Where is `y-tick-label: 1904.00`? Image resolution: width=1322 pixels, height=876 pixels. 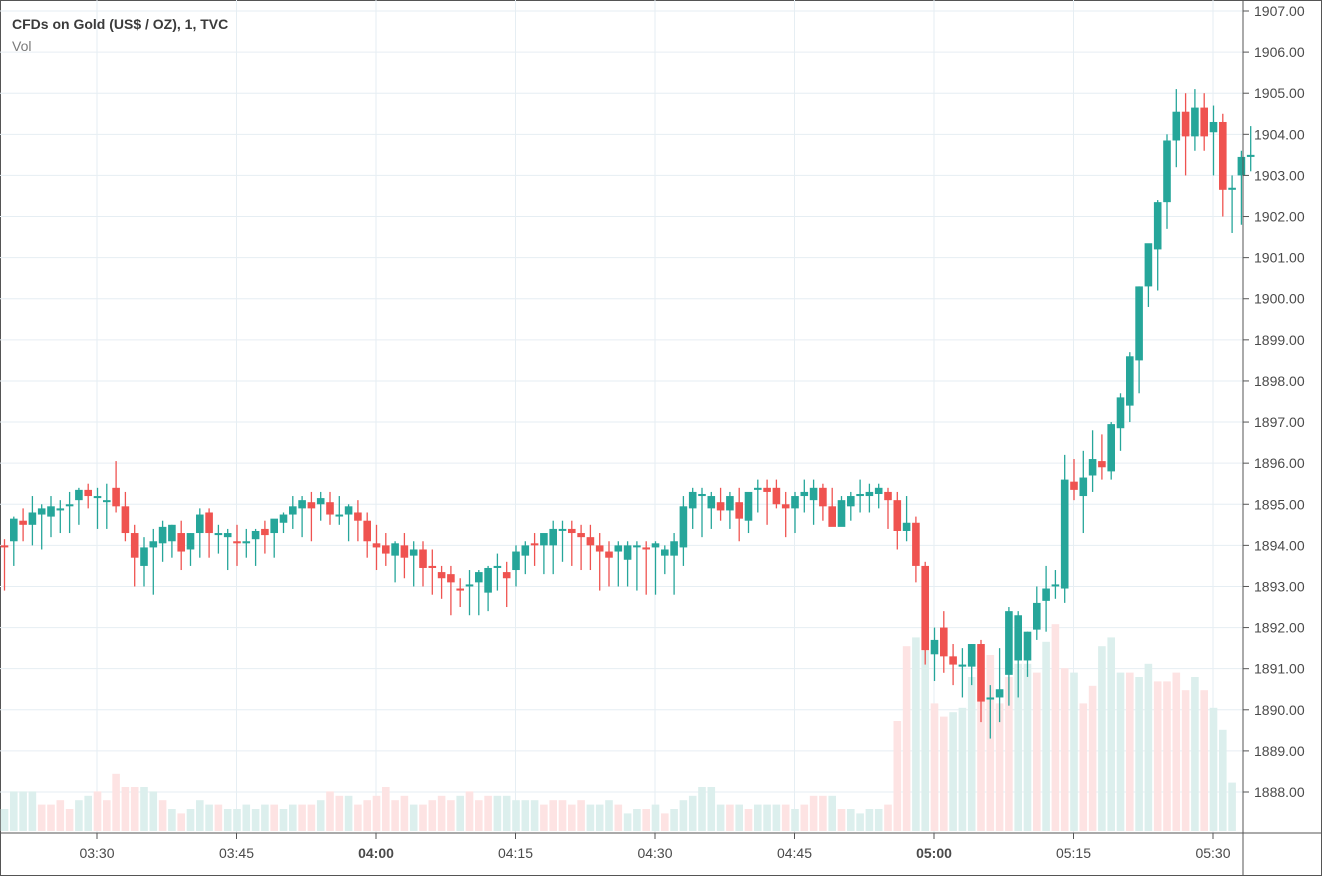
y-tick-label: 1904.00 is located at coordinates (1279, 134).